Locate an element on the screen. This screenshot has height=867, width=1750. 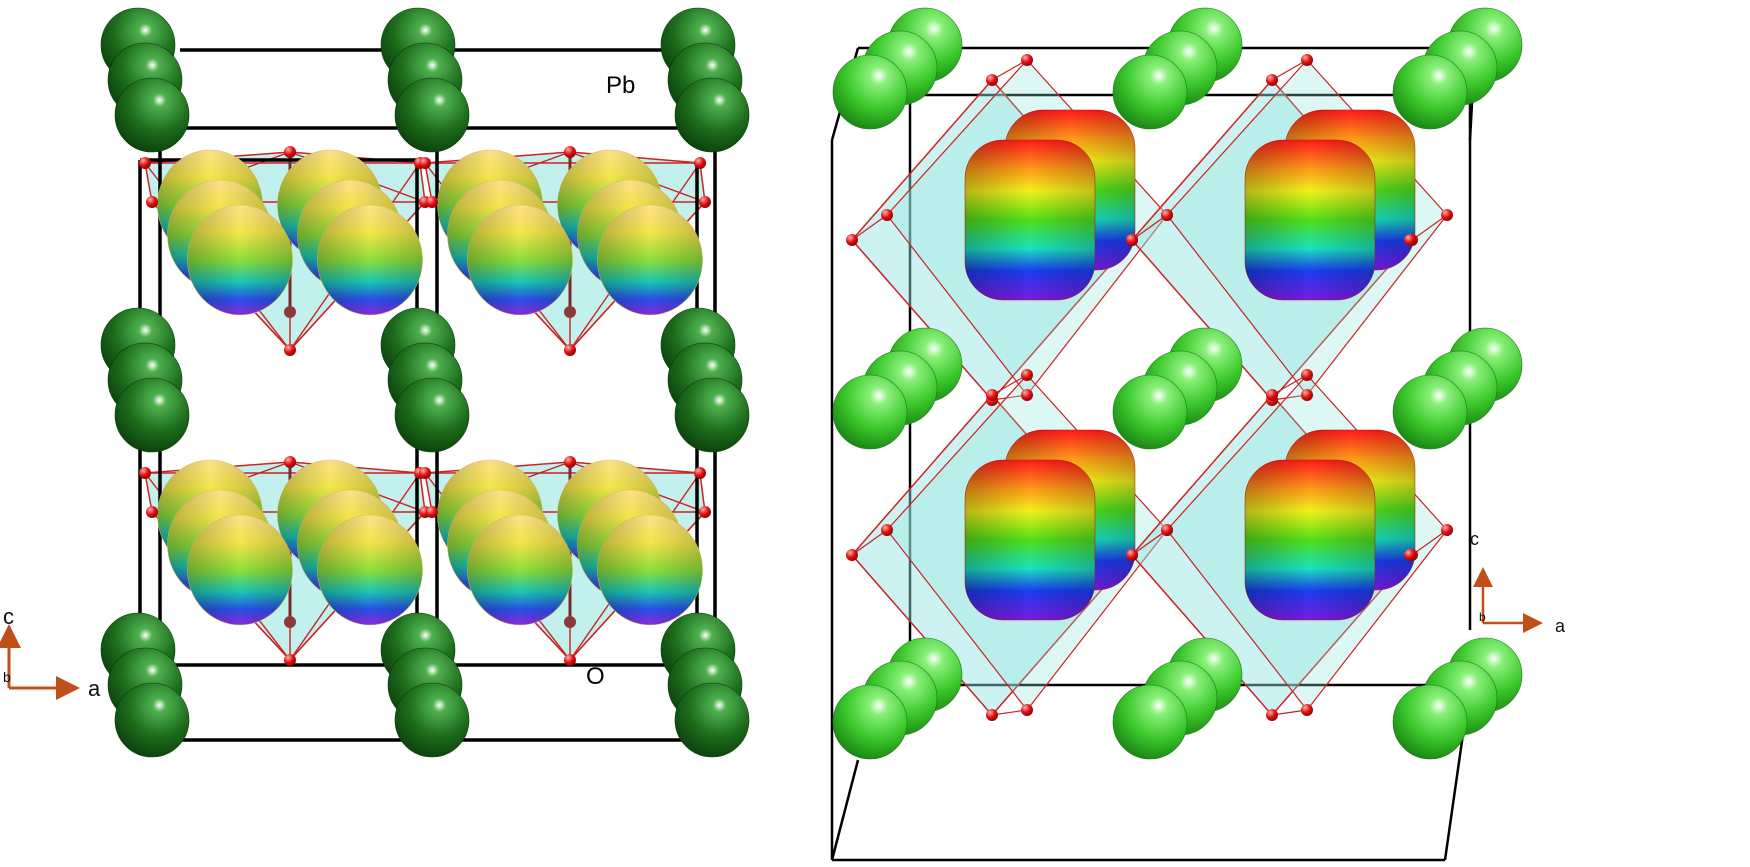
axis-label-c: c is located at coordinates (8, 616).